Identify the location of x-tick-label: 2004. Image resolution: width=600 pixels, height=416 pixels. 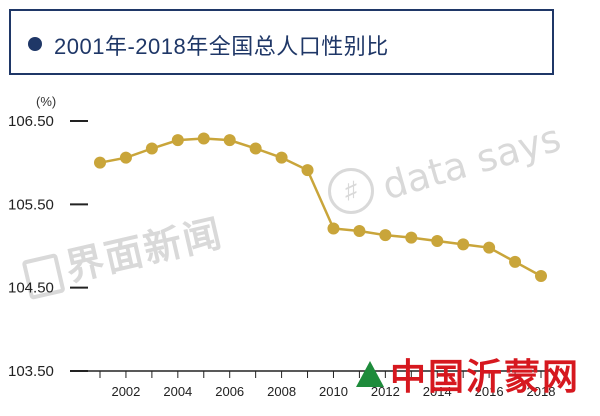
(177, 391).